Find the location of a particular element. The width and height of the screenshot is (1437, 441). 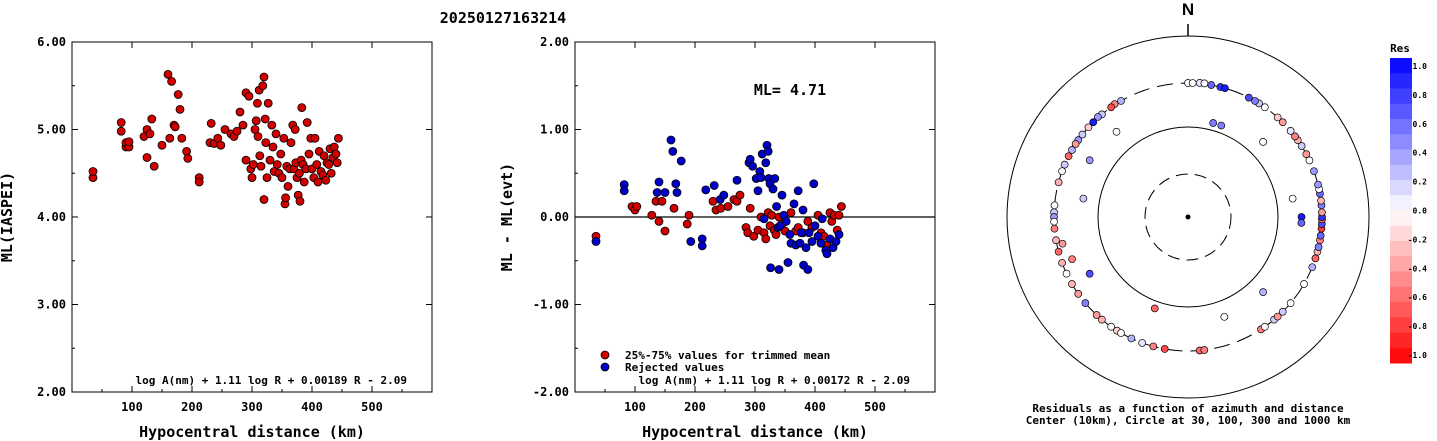

colorbar-ticks: 1.0 0.8 0.6 0.4 0.2 0.0 -0.2 -0.4 -0.6 -0.8 -1.0 is located at coordinates (1417, 211).